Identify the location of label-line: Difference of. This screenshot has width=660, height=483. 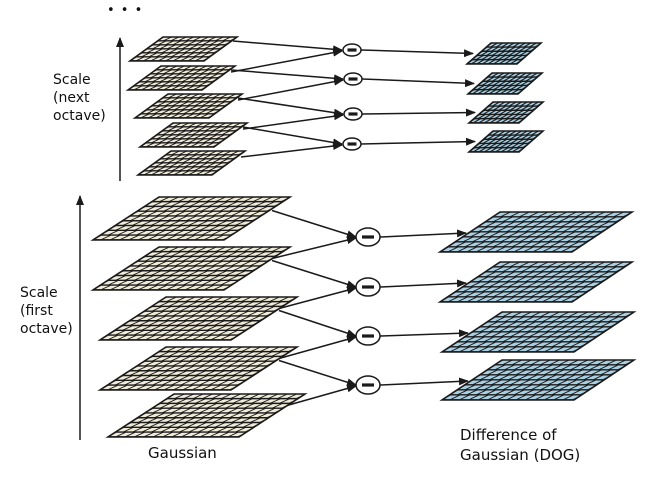
(508, 435).